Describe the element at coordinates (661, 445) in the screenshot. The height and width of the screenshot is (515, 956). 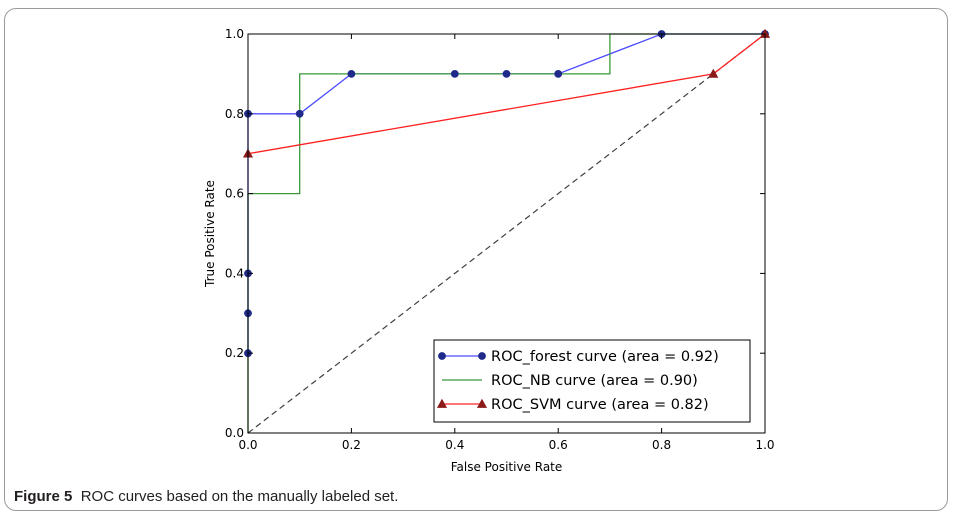
I see `x-tick-label: 0.8` at that location.